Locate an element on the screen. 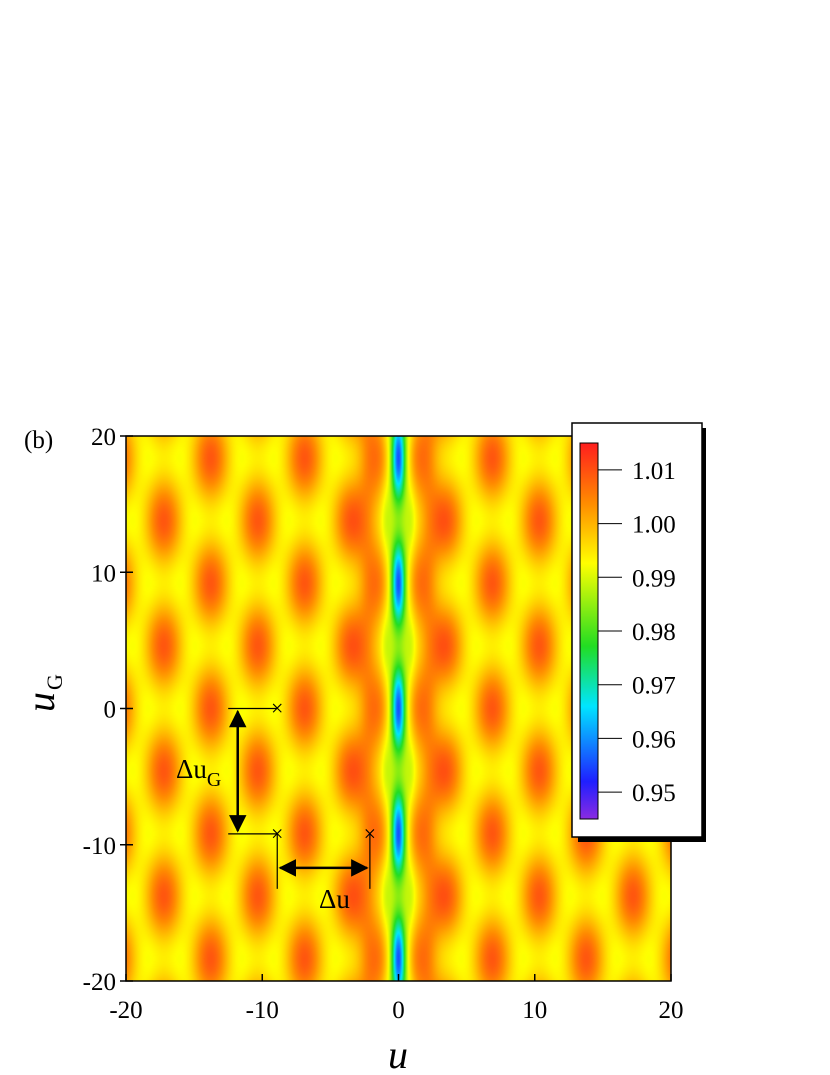 Image resolution: width=830 pixels, height=1075 pixels. x-axis-ticks: -20 -10 0 10 20 is located at coordinates (396, 999).